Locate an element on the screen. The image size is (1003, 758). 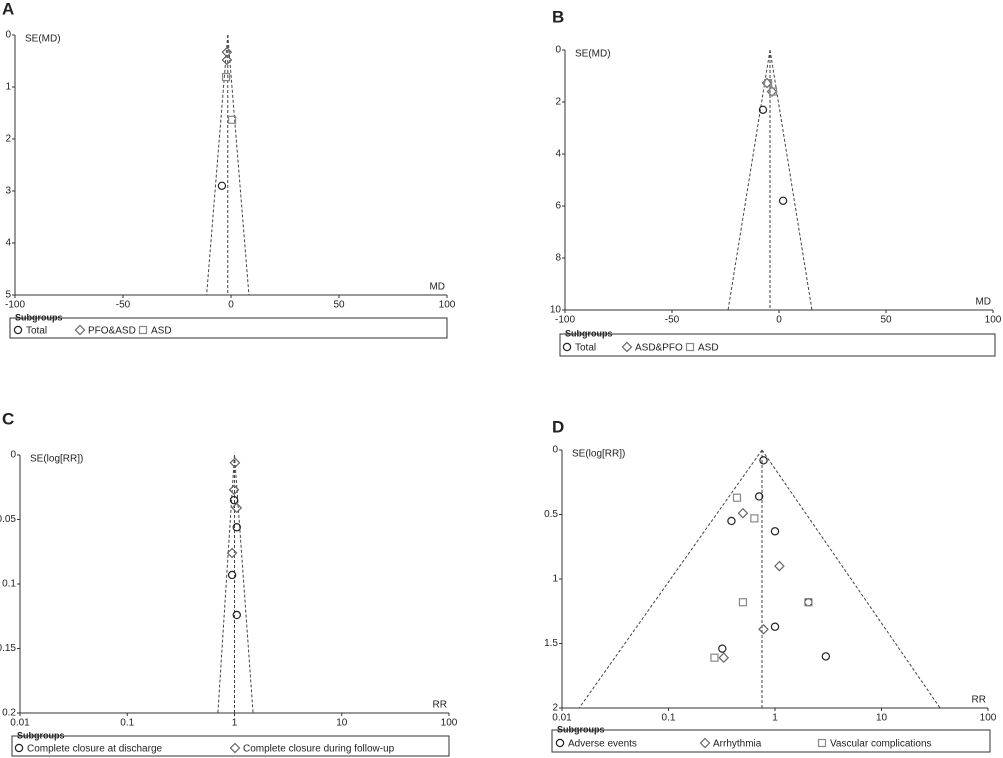
panel-label: D is located at coordinates (558, 426).